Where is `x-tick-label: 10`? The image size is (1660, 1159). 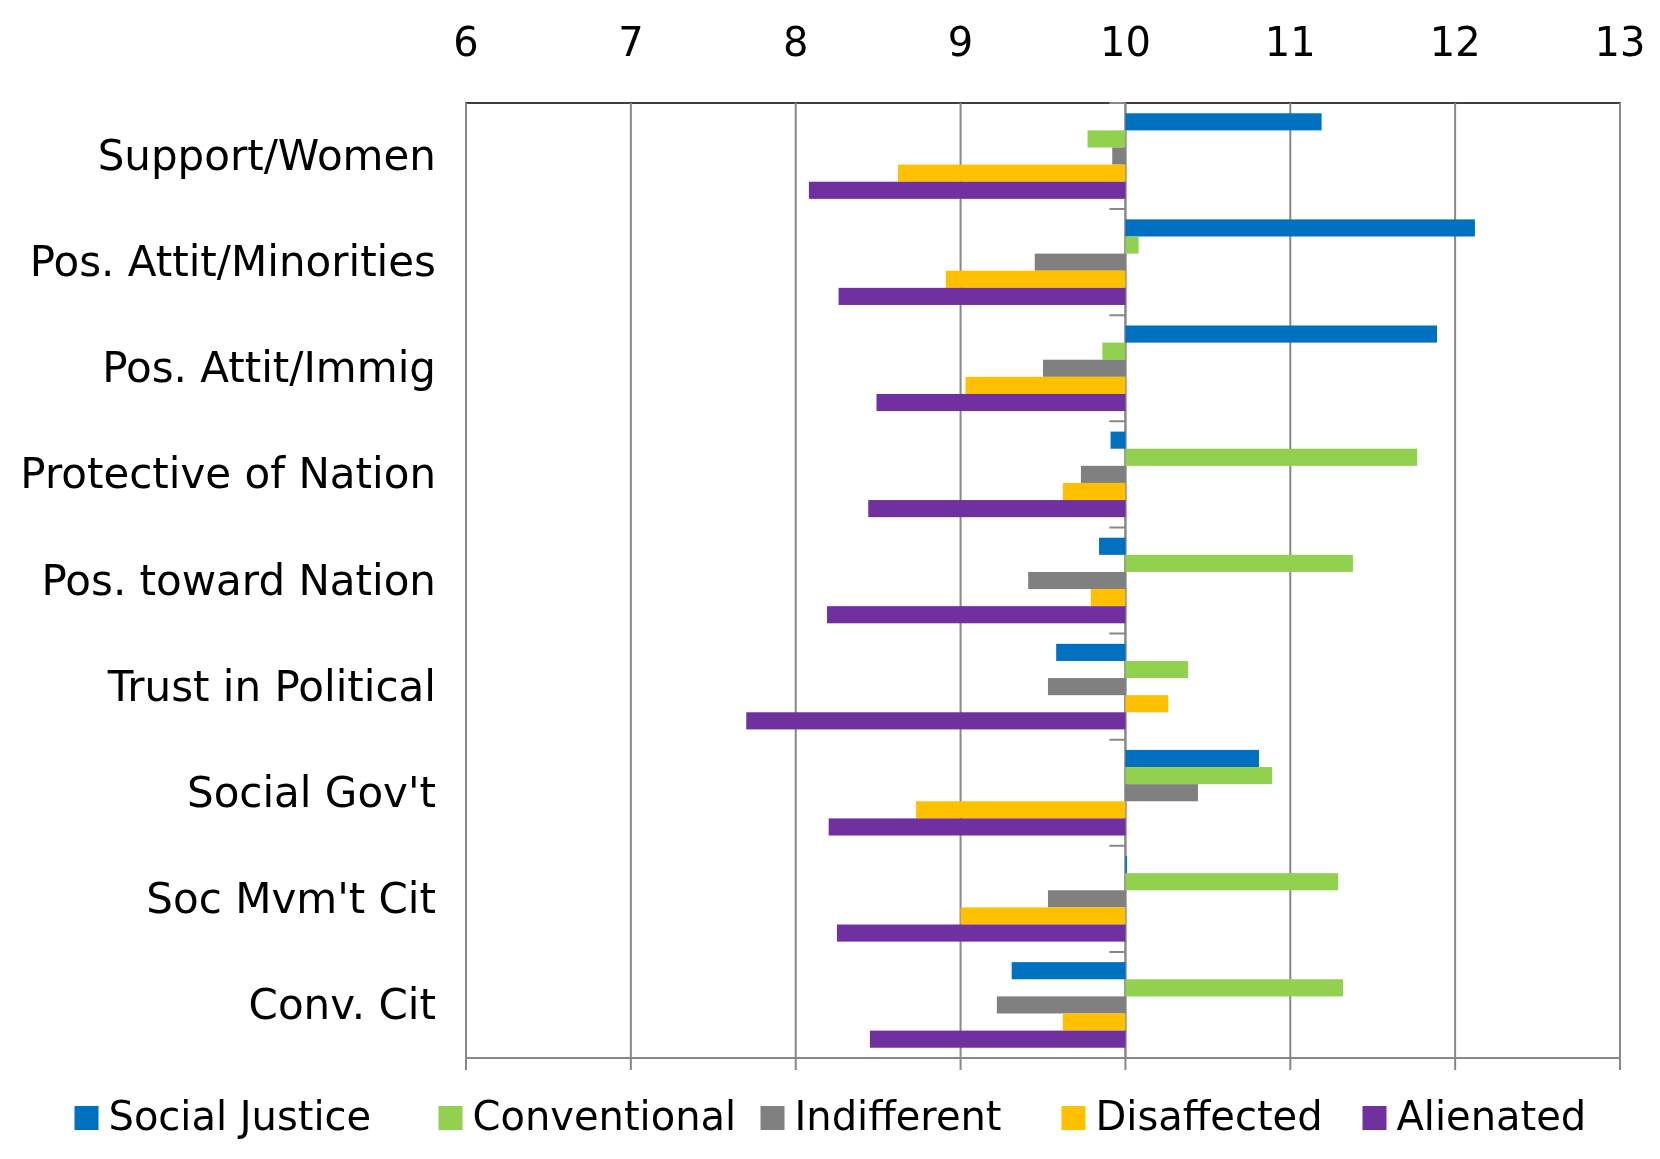
x-tick-label: 10 is located at coordinates (1125, 42).